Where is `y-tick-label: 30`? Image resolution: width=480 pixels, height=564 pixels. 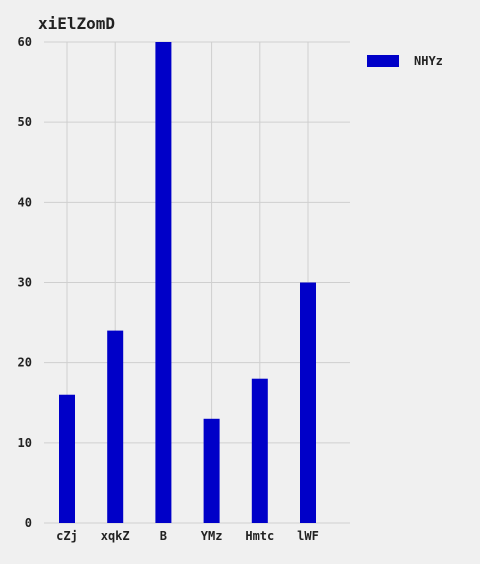 y-tick-label: 30 is located at coordinates (25, 283).